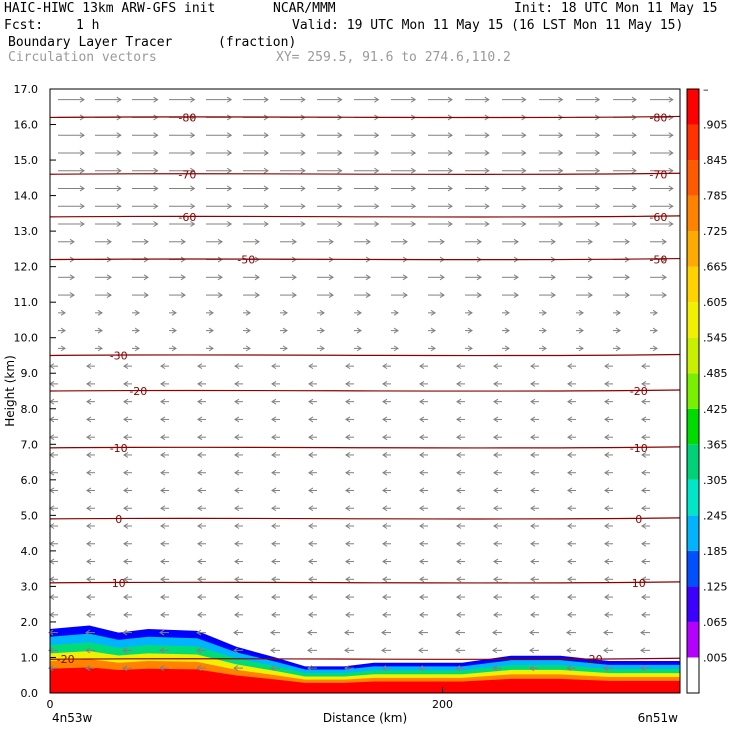 The image size is (740, 740). I want to click on contour-label: 20, so click(596, 659).